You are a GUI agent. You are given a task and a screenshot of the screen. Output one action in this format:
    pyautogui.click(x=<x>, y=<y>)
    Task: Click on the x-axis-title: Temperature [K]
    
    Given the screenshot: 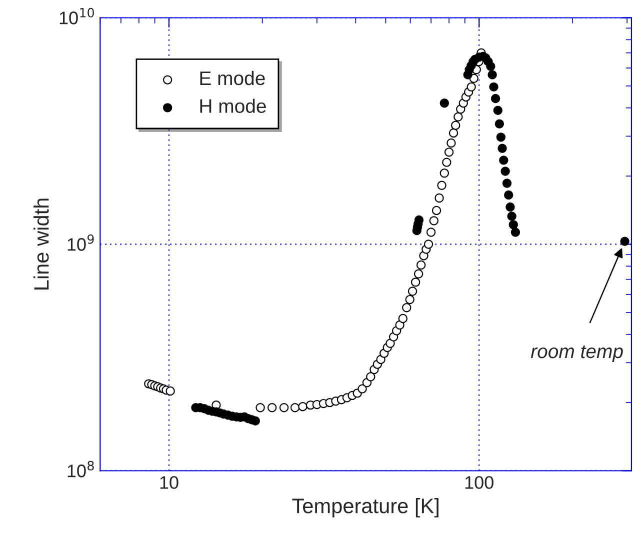 What is the action you would take?
    pyautogui.click(x=365, y=508)
    